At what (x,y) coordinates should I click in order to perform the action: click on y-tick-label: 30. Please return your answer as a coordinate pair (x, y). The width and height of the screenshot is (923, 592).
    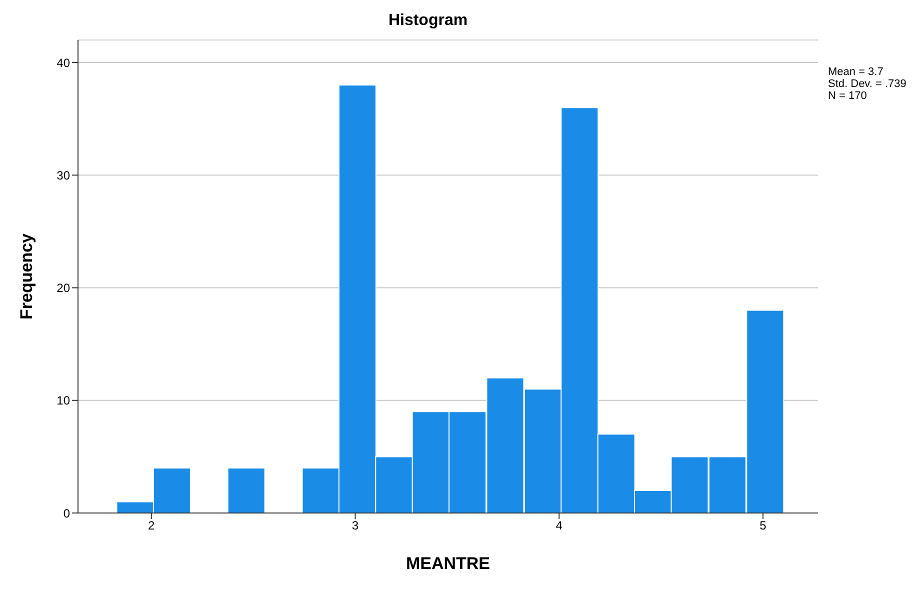
    Looking at the image, I should click on (63, 175).